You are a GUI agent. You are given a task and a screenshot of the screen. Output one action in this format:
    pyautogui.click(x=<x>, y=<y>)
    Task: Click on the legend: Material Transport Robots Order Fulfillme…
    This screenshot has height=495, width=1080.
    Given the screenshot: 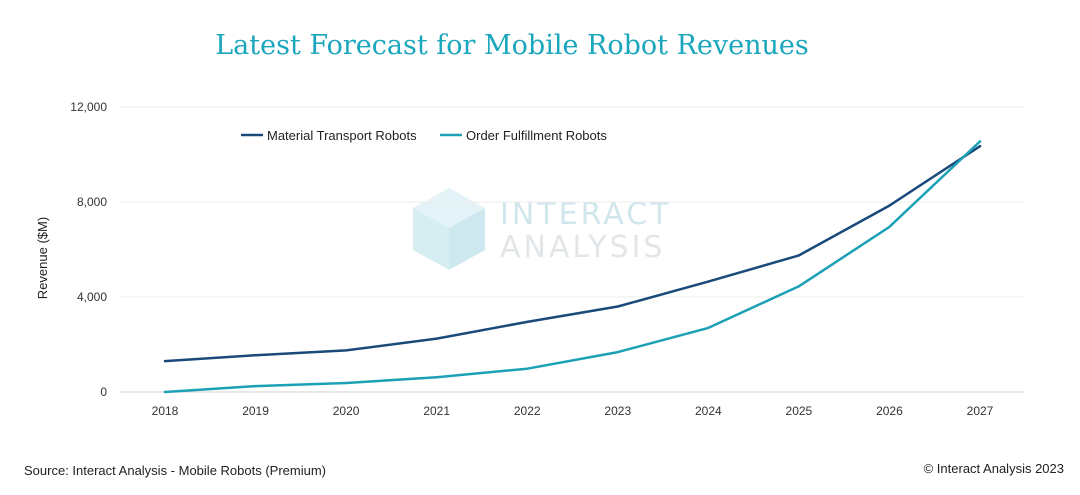 What is the action you would take?
    pyautogui.click(x=424, y=135)
    